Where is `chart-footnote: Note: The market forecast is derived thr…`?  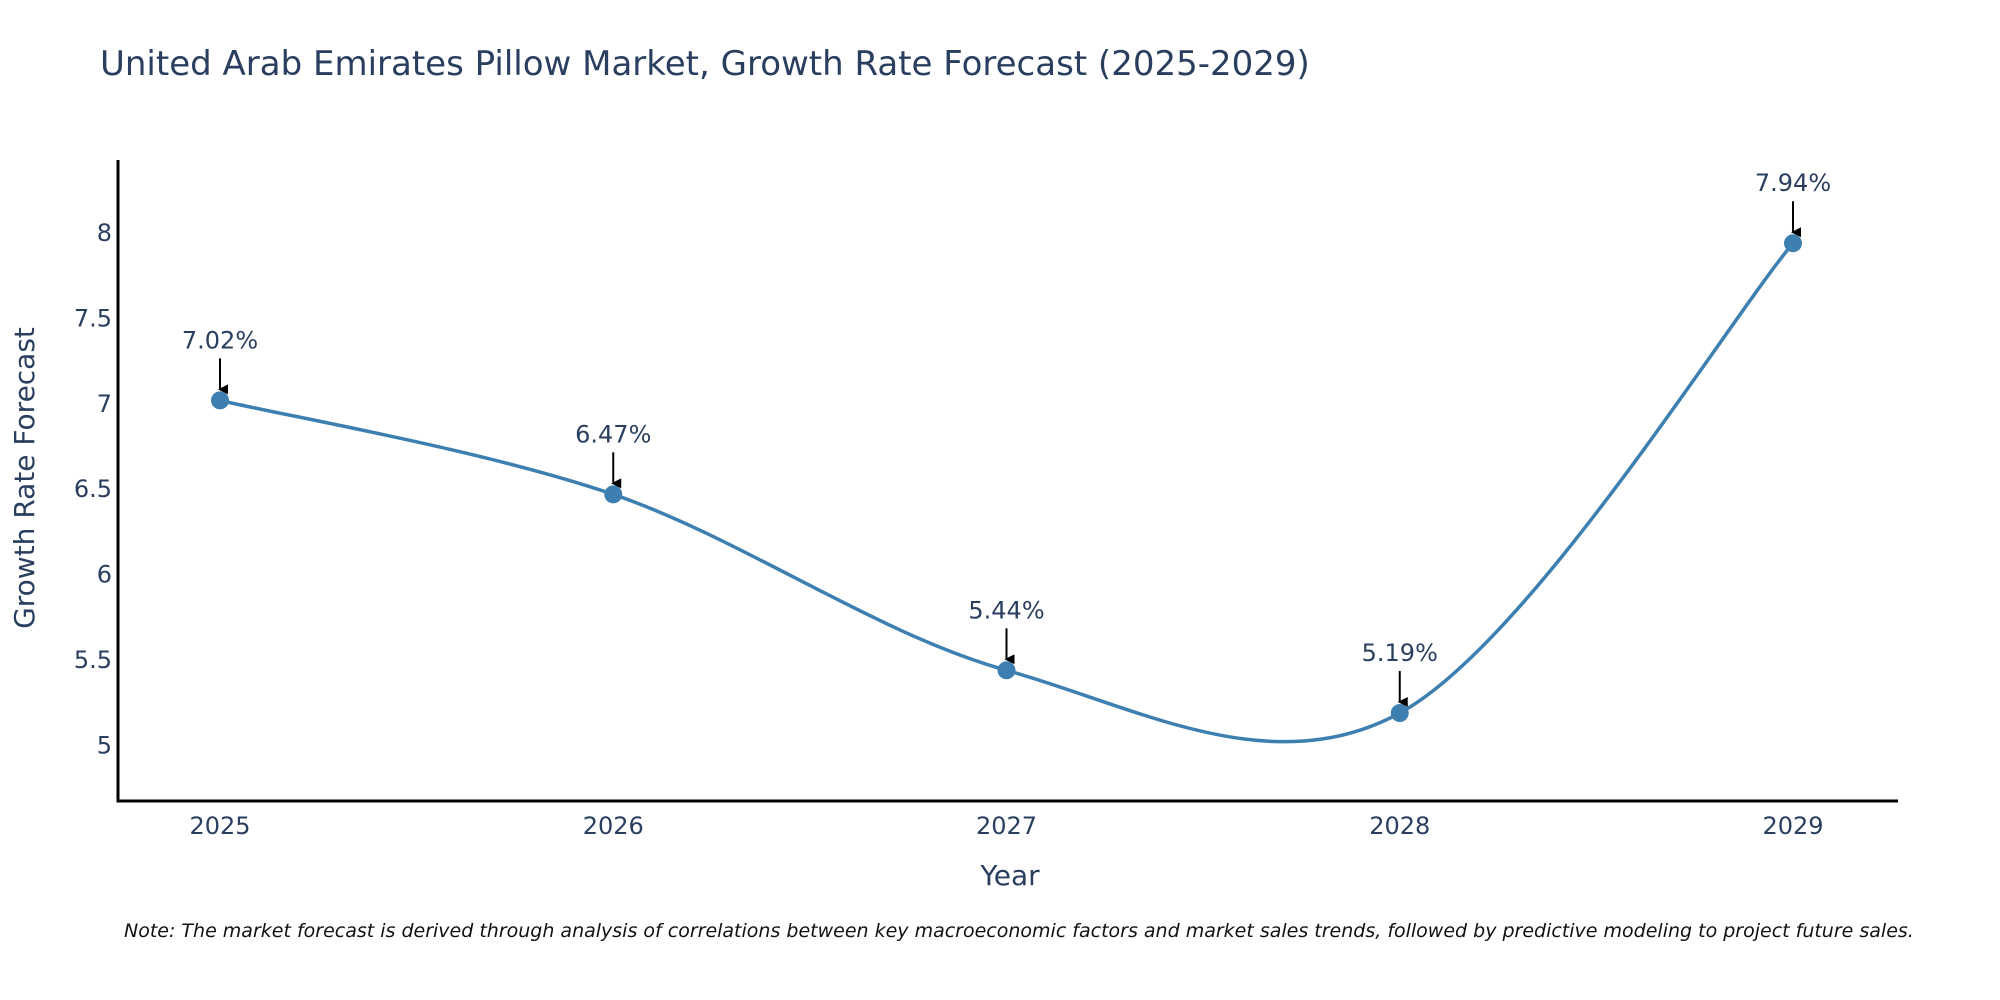 chart-footnote: Note: The market forecast is derived thr… is located at coordinates (1019, 931).